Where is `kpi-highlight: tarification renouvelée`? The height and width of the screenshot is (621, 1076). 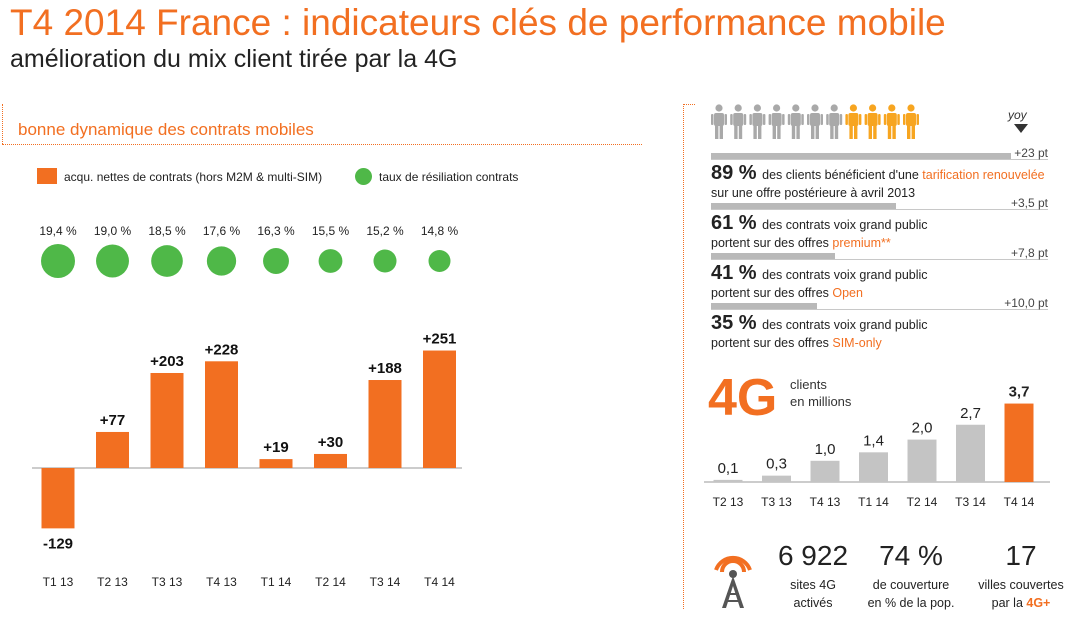 kpi-highlight: tarification renouvelée is located at coordinates (983, 175).